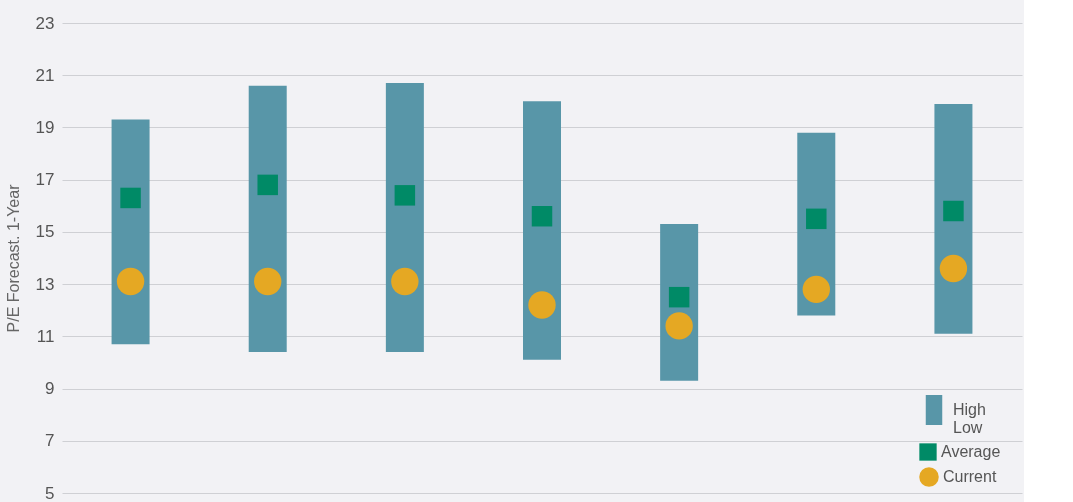 The image size is (1073, 502). Describe the element at coordinates (45, 75) in the screenshot. I see `y-tick-label: 21` at that location.